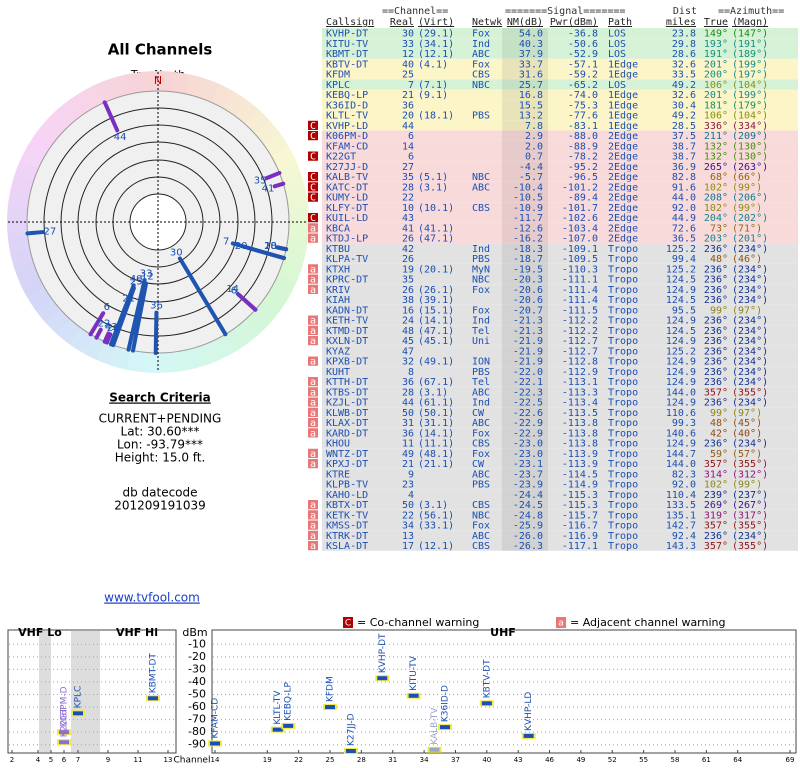 The image size is (800, 768). What do you see at coordinates (481, 331) in the screenshot?
I see `table-cell: Tel` at bounding box center [481, 331].